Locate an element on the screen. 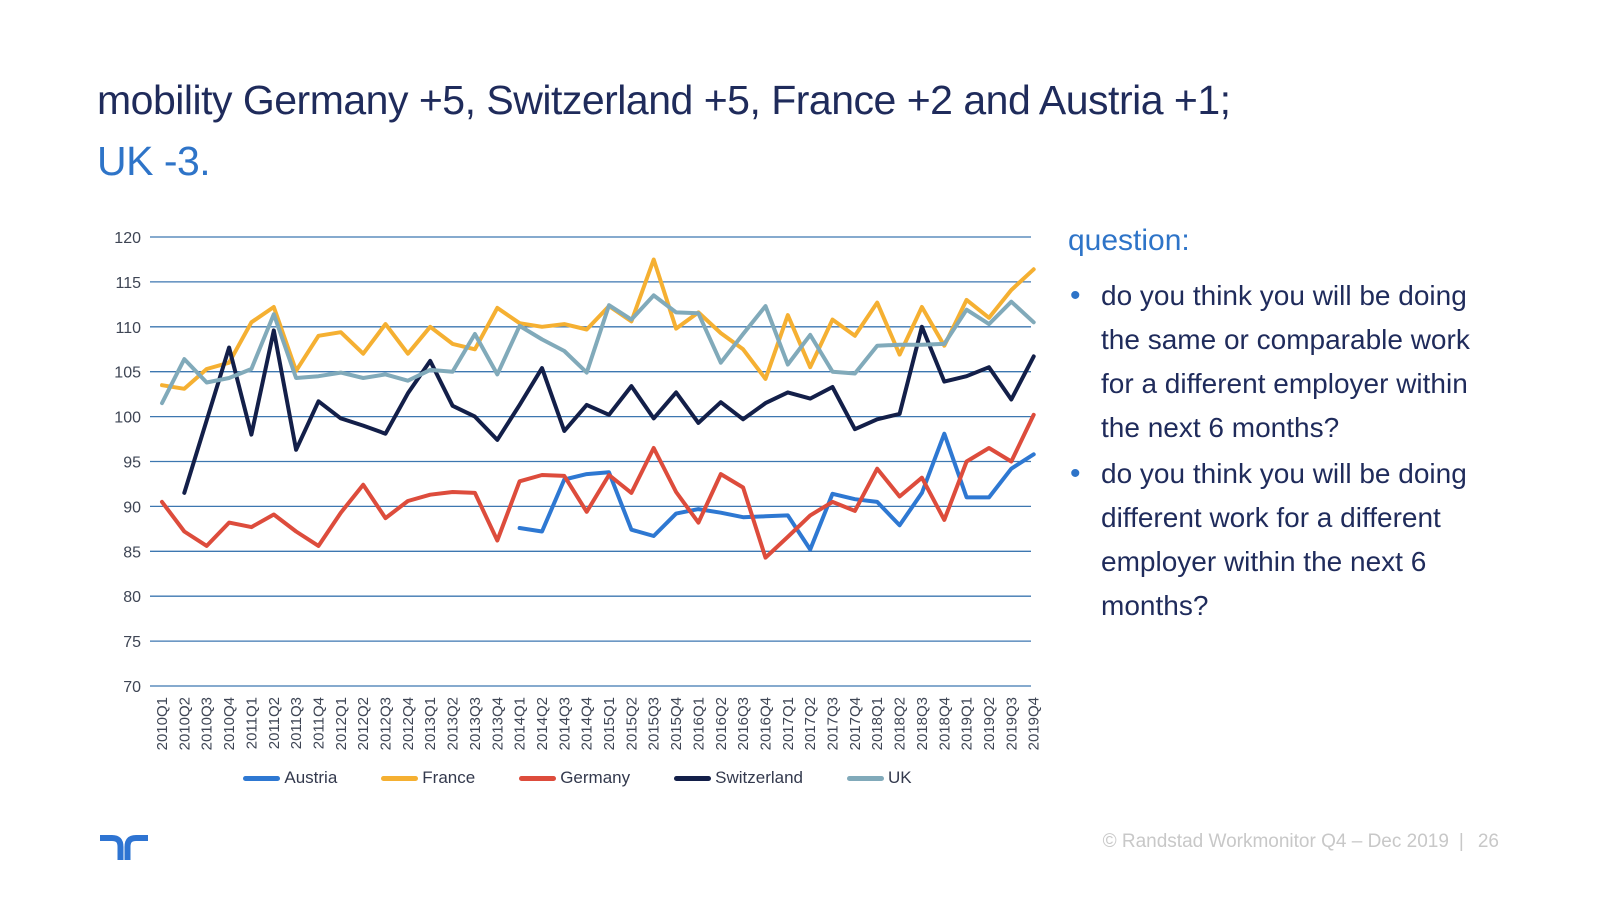 Image resolution: width=1600 pixels, height=900 pixels. x-tick-label: 2018Q2 is located at coordinates (900, 723).